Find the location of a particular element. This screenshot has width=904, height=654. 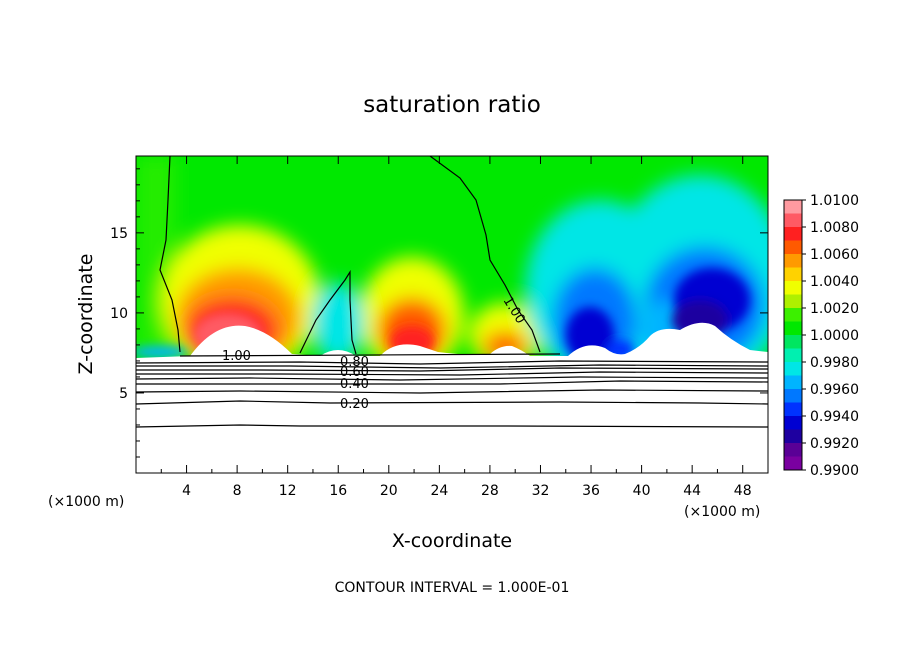

y-tick-label: 5 is located at coordinates (123, 394).